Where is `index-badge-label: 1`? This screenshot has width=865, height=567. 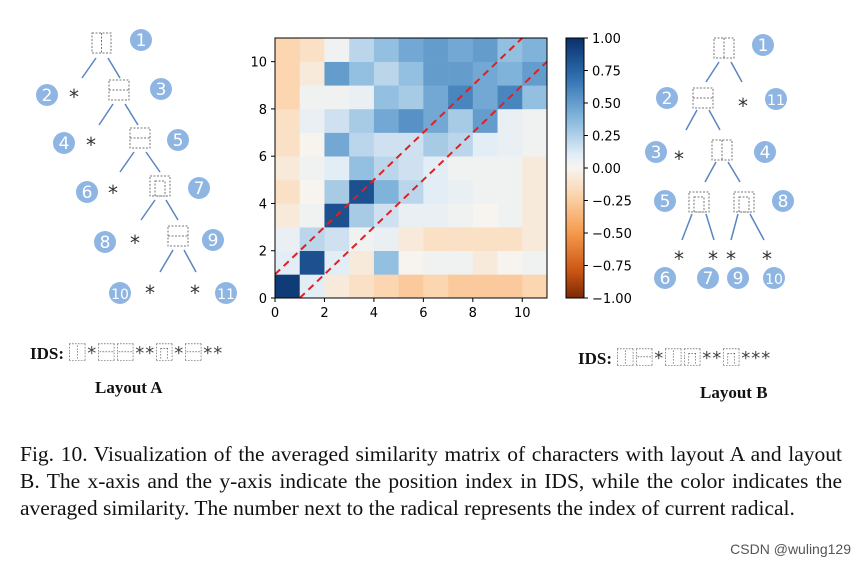 index-badge-label: 1 is located at coordinates (141, 41).